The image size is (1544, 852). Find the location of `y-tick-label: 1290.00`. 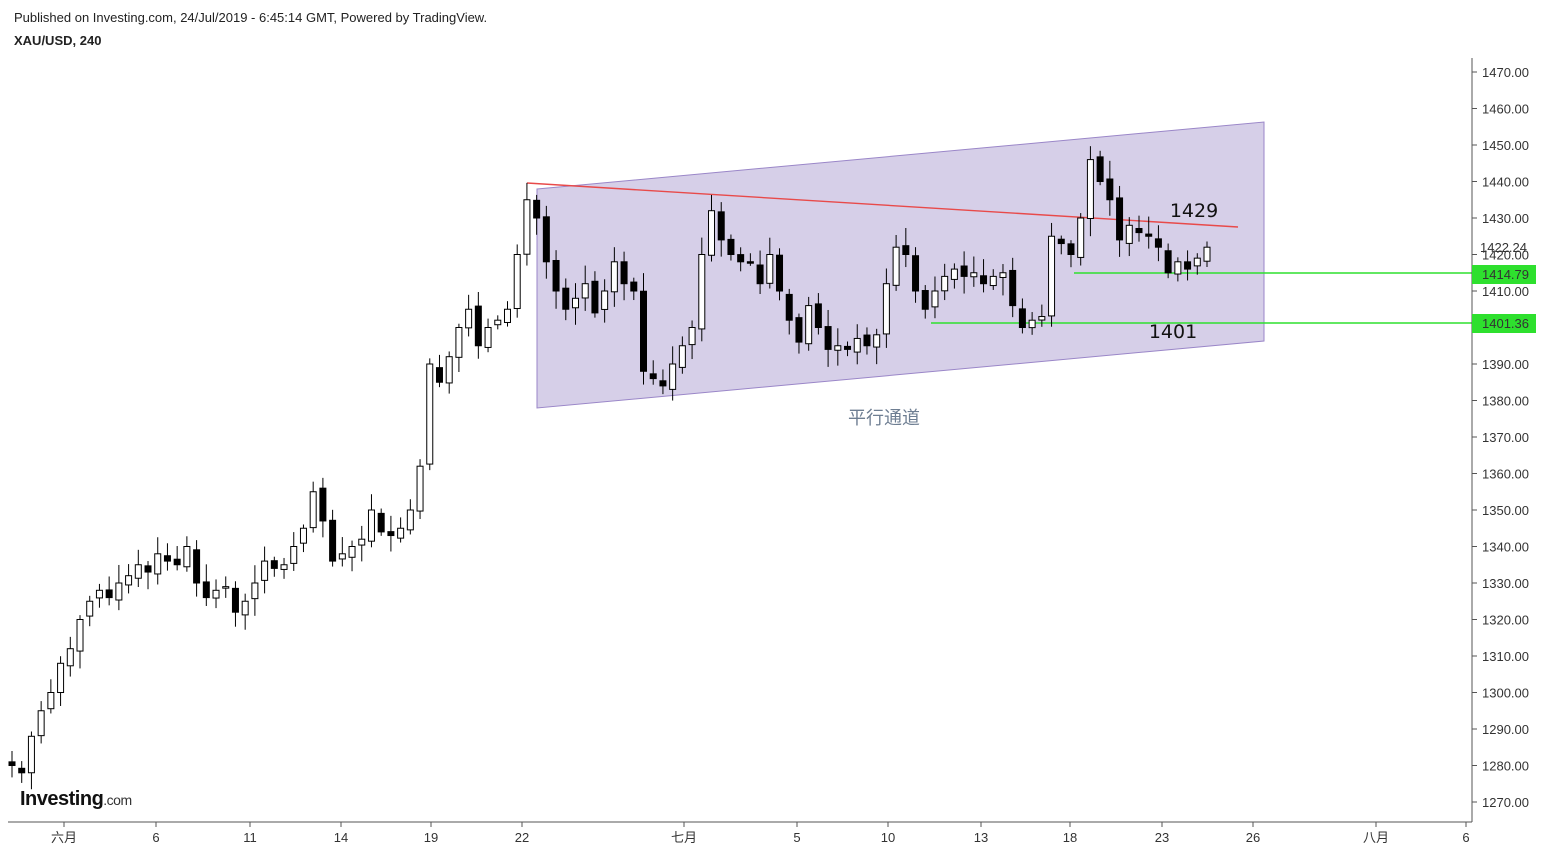

y-tick-label: 1290.00 is located at coordinates (1505, 729).